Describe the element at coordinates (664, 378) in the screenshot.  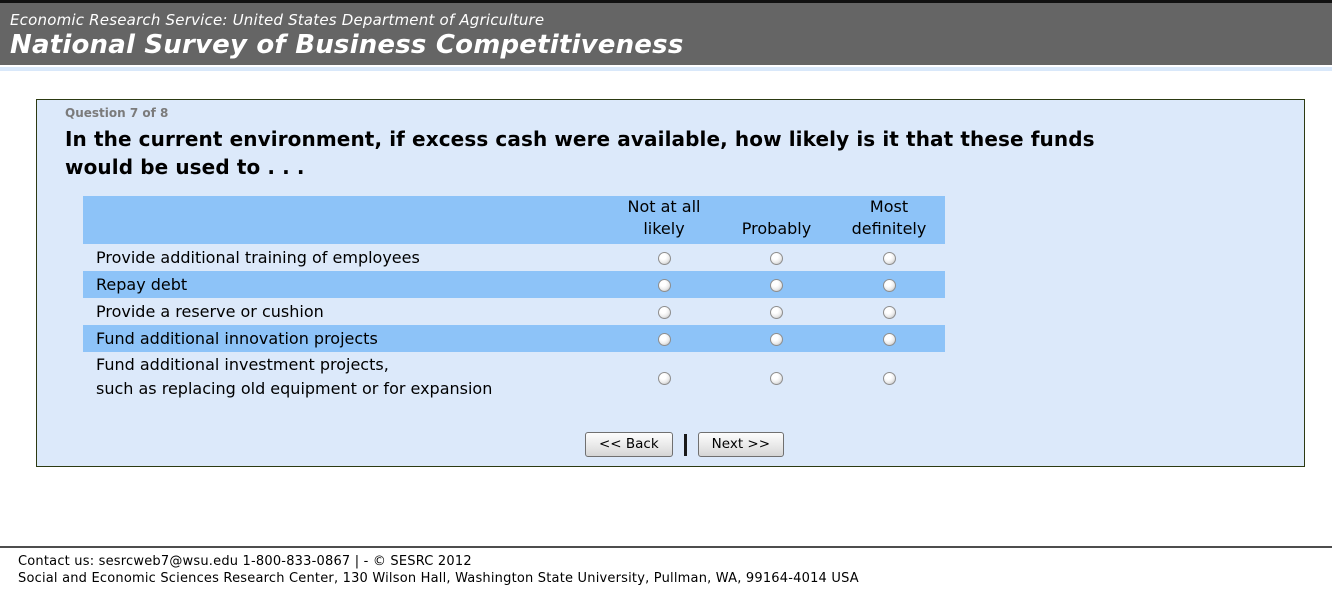
I see `radio-investment-not-at-all-likely` at that location.